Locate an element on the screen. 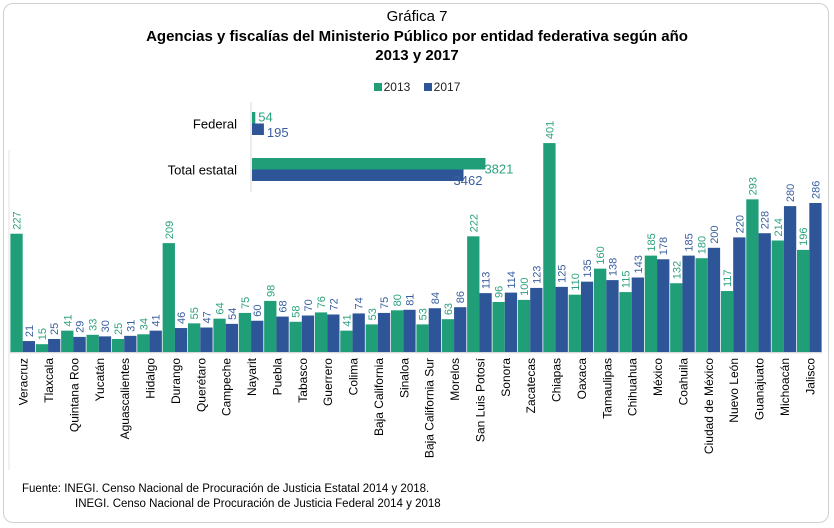  legend-item-2017: 2017 is located at coordinates (442, 87).